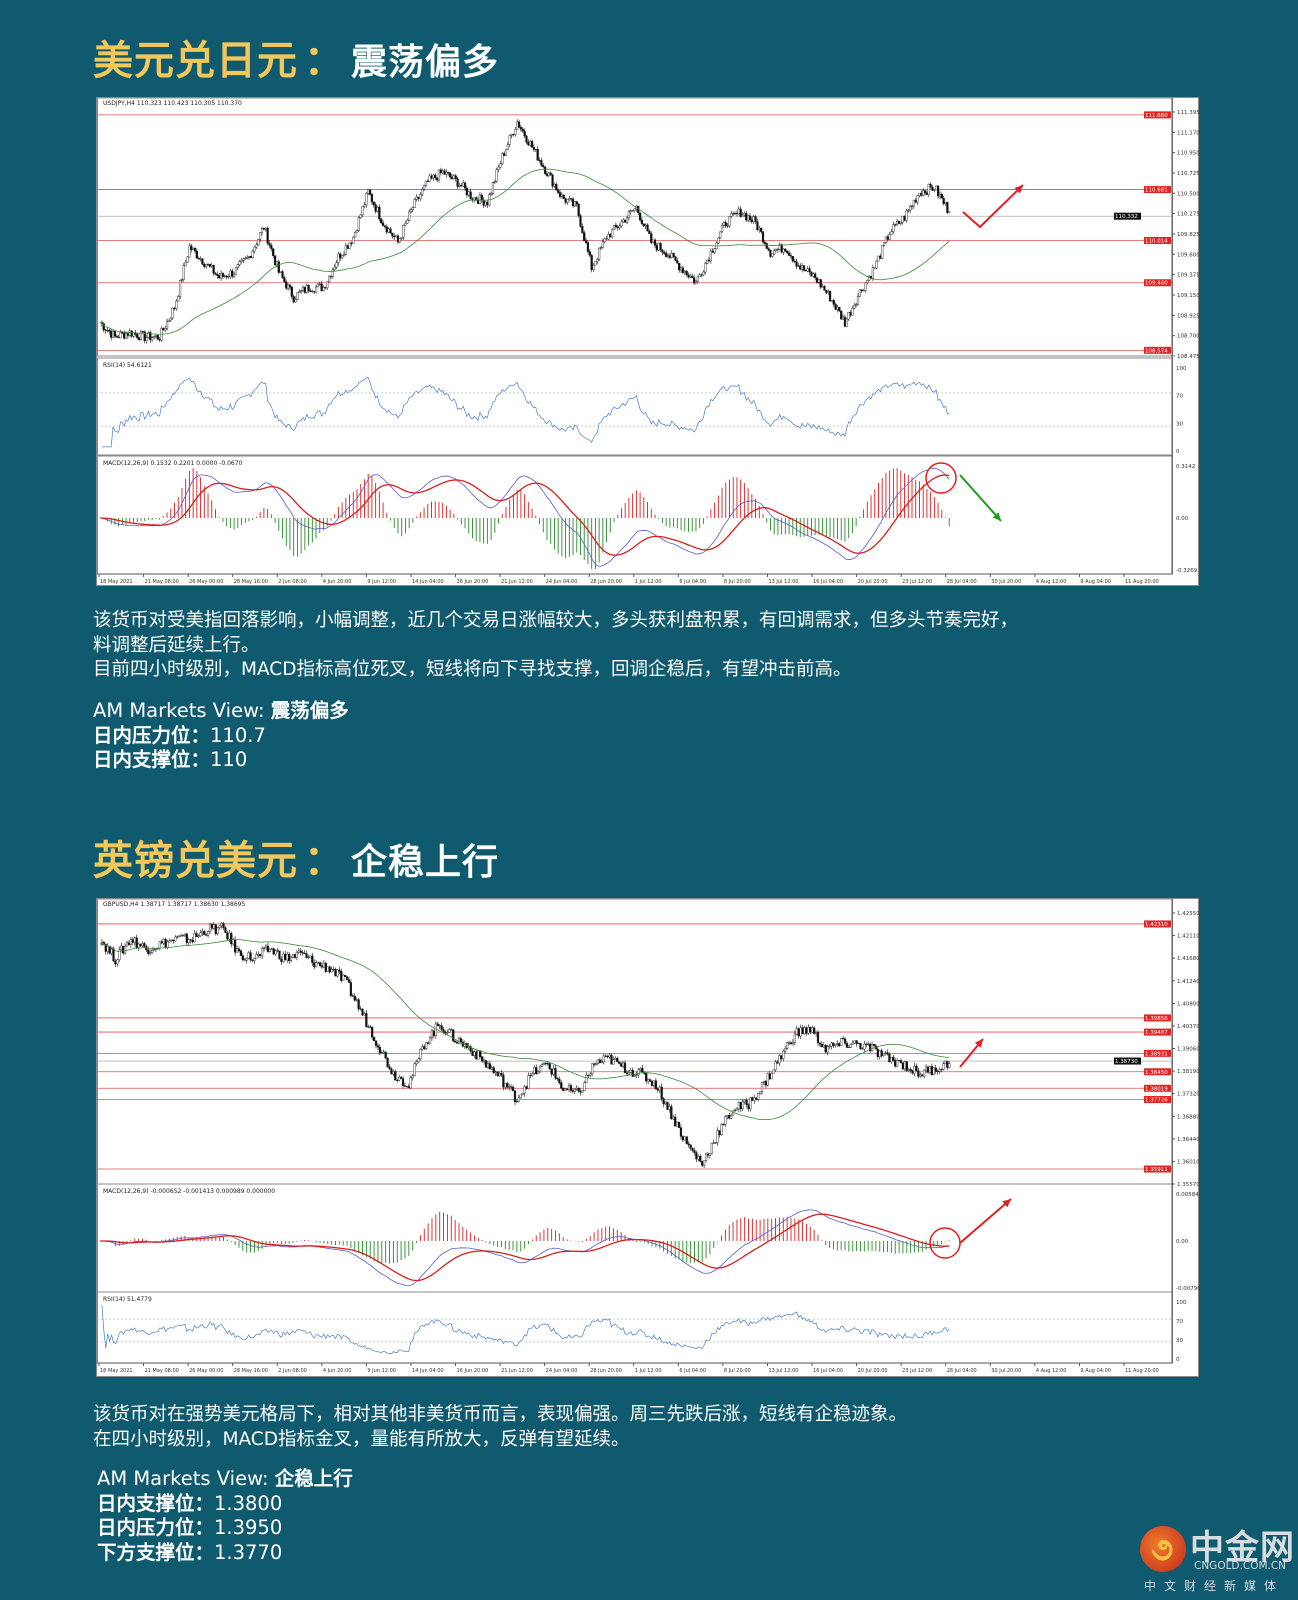 This screenshot has width=1298, height=1600. I want to click on x-tick-label: 14 Jun 04:00, so click(428, 582).